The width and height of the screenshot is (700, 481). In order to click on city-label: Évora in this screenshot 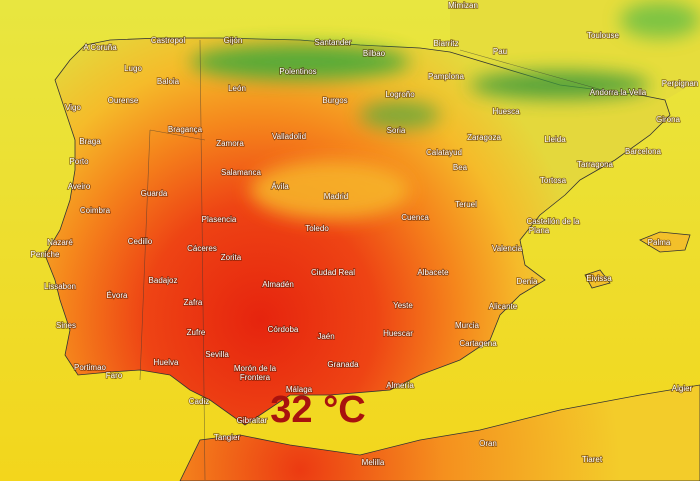, I will do `click(117, 295)`.